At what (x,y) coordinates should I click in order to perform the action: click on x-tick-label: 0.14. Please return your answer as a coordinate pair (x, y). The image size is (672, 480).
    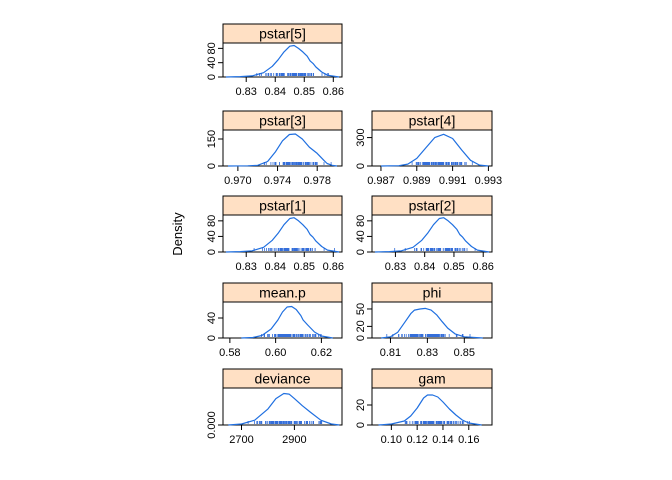
    Looking at the image, I should click on (442, 440).